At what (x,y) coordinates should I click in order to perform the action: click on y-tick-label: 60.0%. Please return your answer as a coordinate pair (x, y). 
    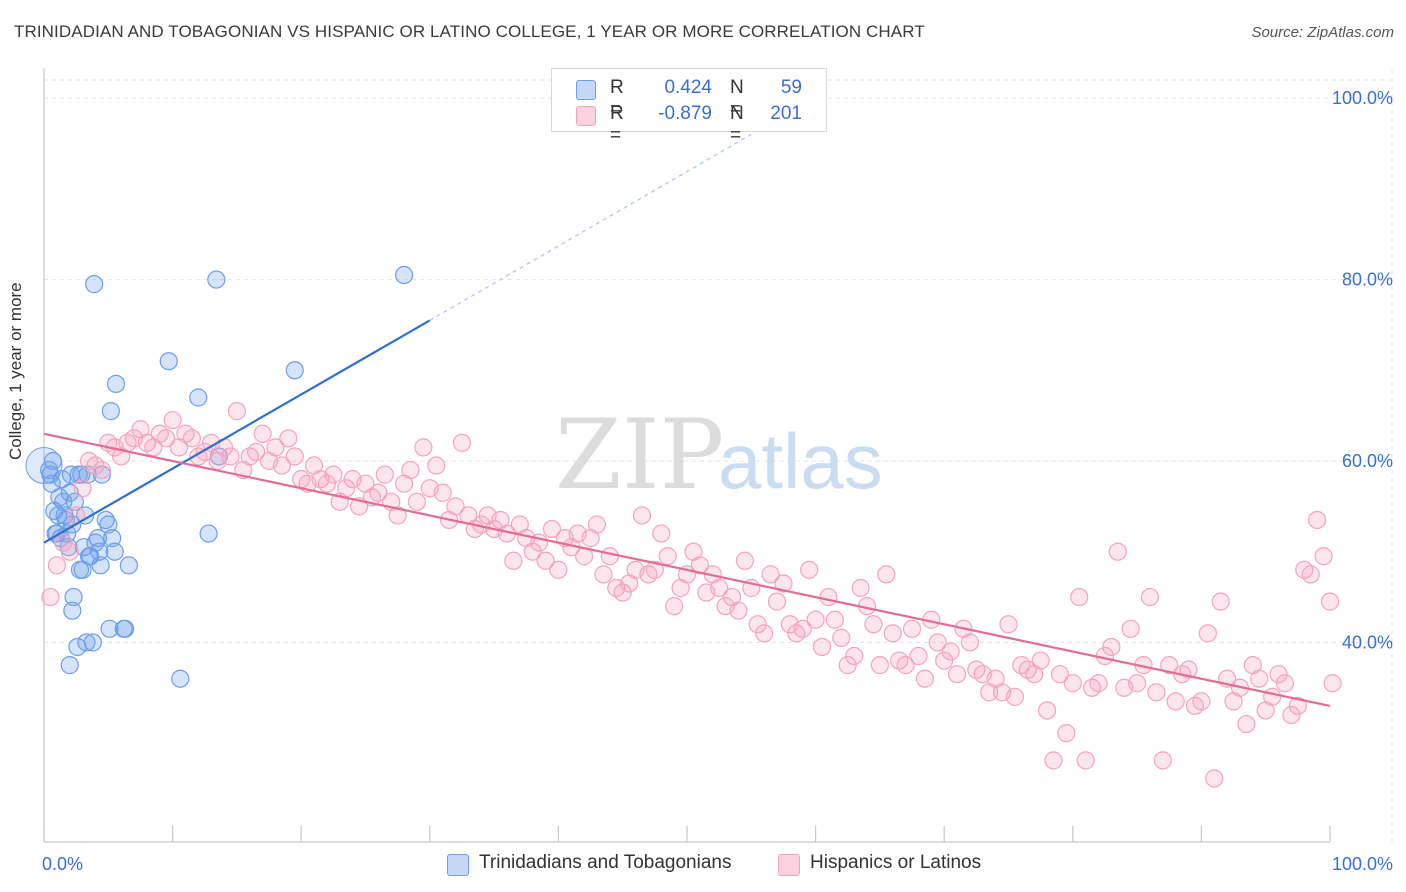
    Looking at the image, I should click on (1367, 461).